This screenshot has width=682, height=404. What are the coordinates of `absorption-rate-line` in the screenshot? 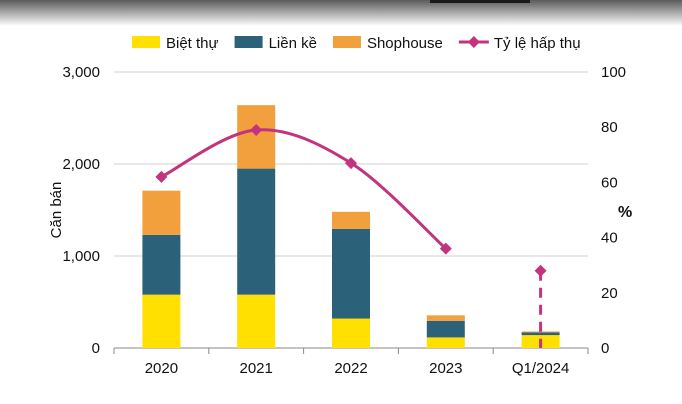 It's located at (303, 189).